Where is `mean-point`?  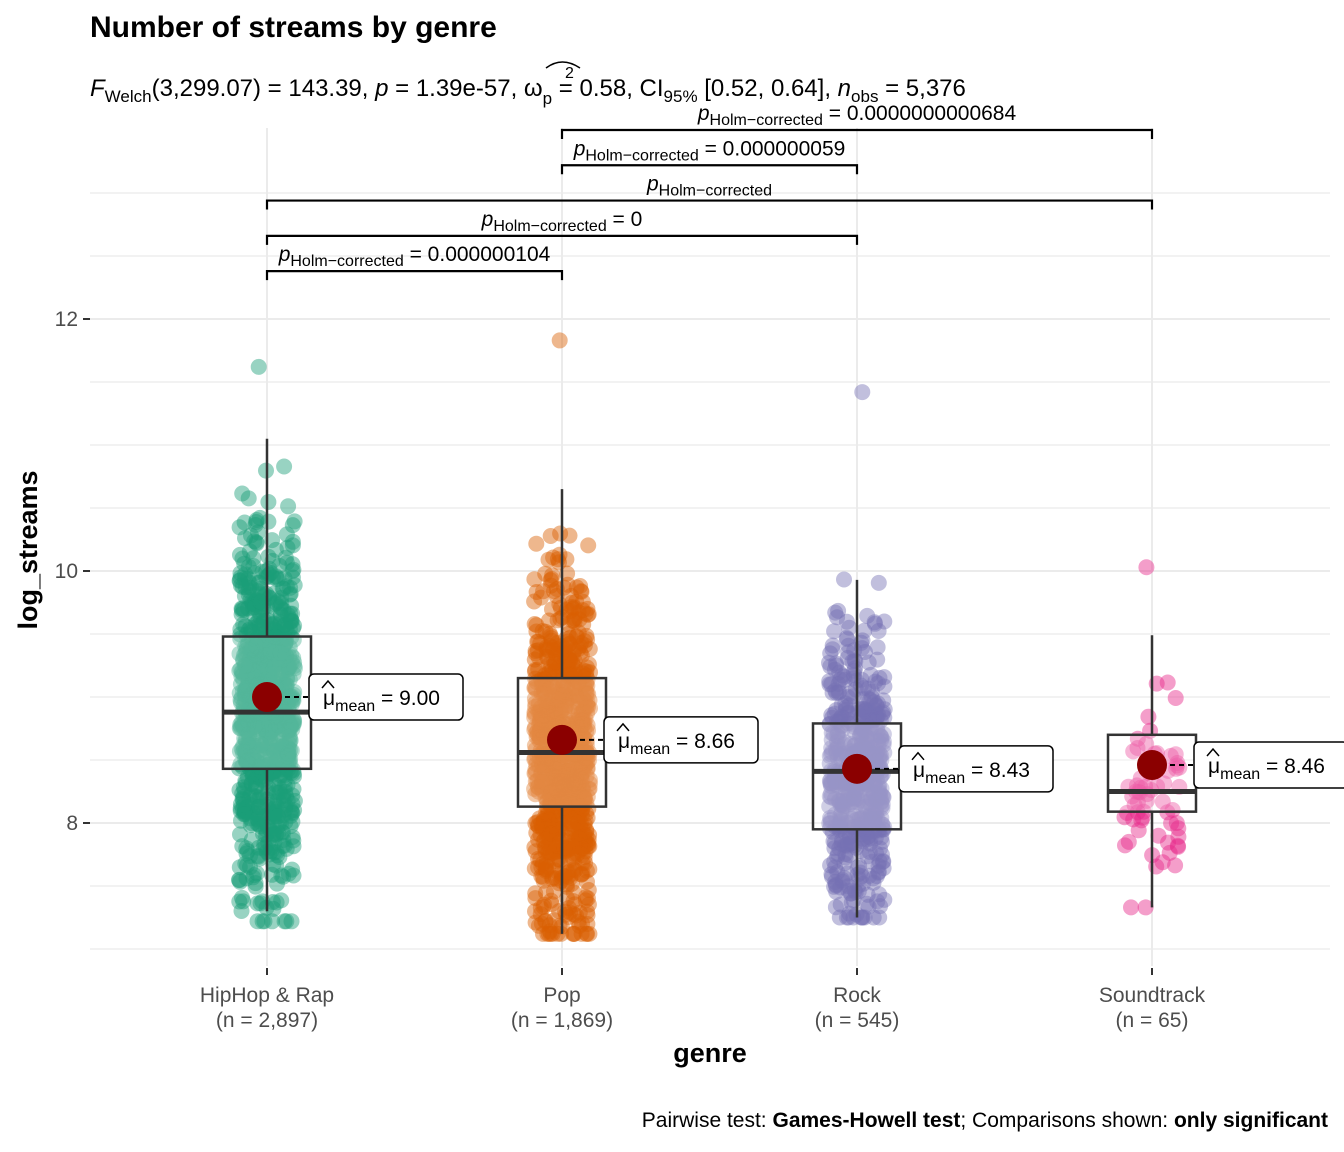 mean-point is located at coordinates (1152, 765).